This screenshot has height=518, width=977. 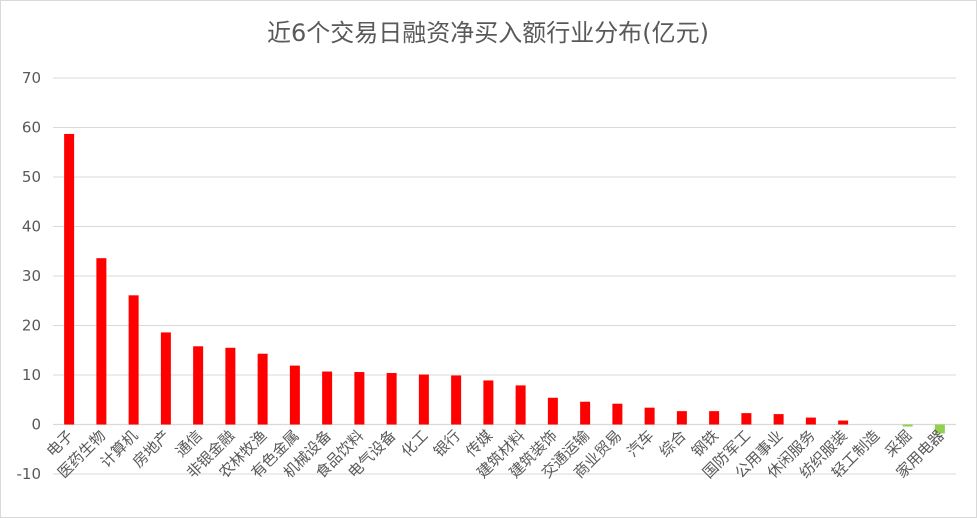 What do you see at coordinates (31, 177) in the screenshot?
I see `y-tick-label: 50` at bounding box center [31, 177].